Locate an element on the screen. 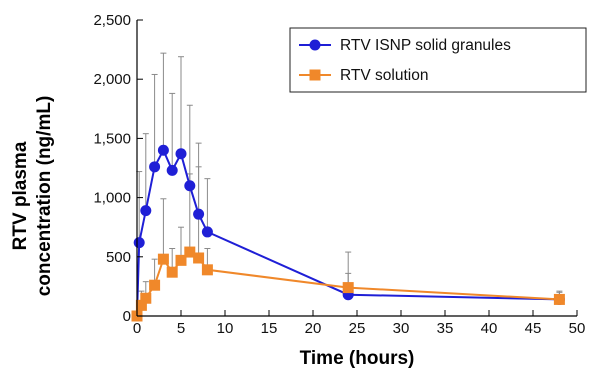 This screenshot has width=597, height=372. y-axis-title: RTV plasma concentration (ng/mL) is located at coordinates (32, 196).